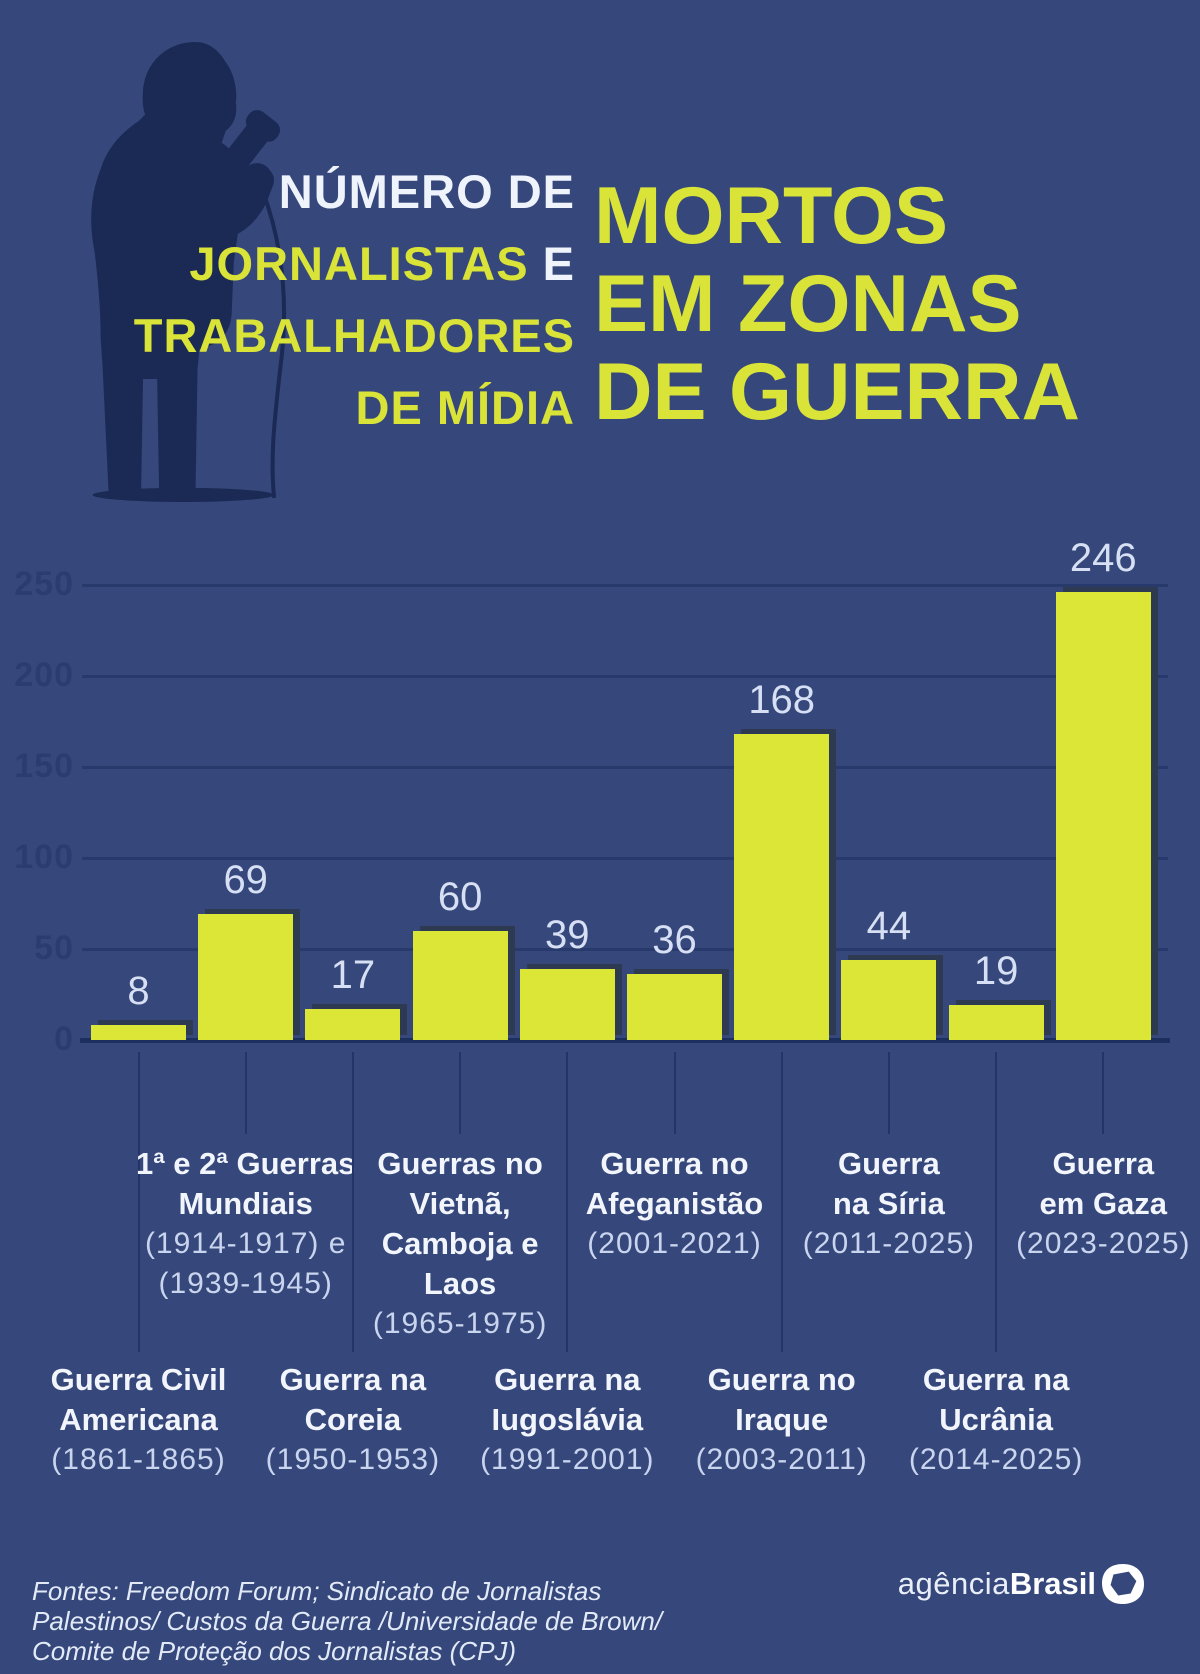  Describe the element at coordinates (567, 935) in the screenshot. I see `bar-value-label: 39` at that location.